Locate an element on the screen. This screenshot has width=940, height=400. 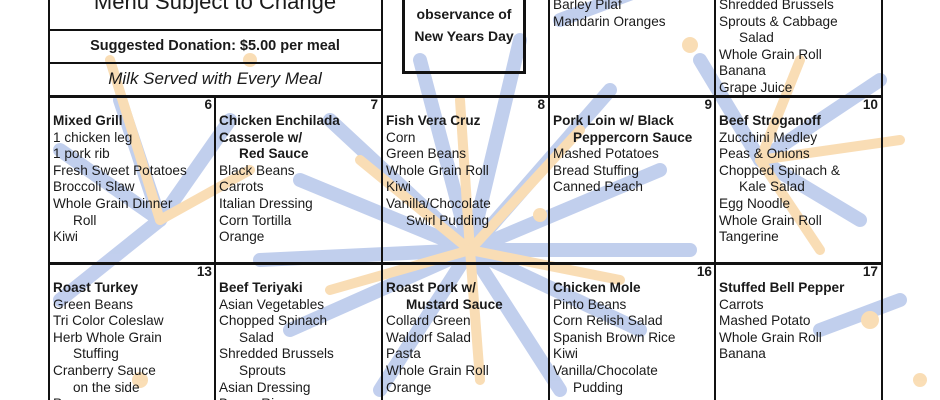
holiday-notice-box: observance of New Years Day is located at coordinates (464, 37).